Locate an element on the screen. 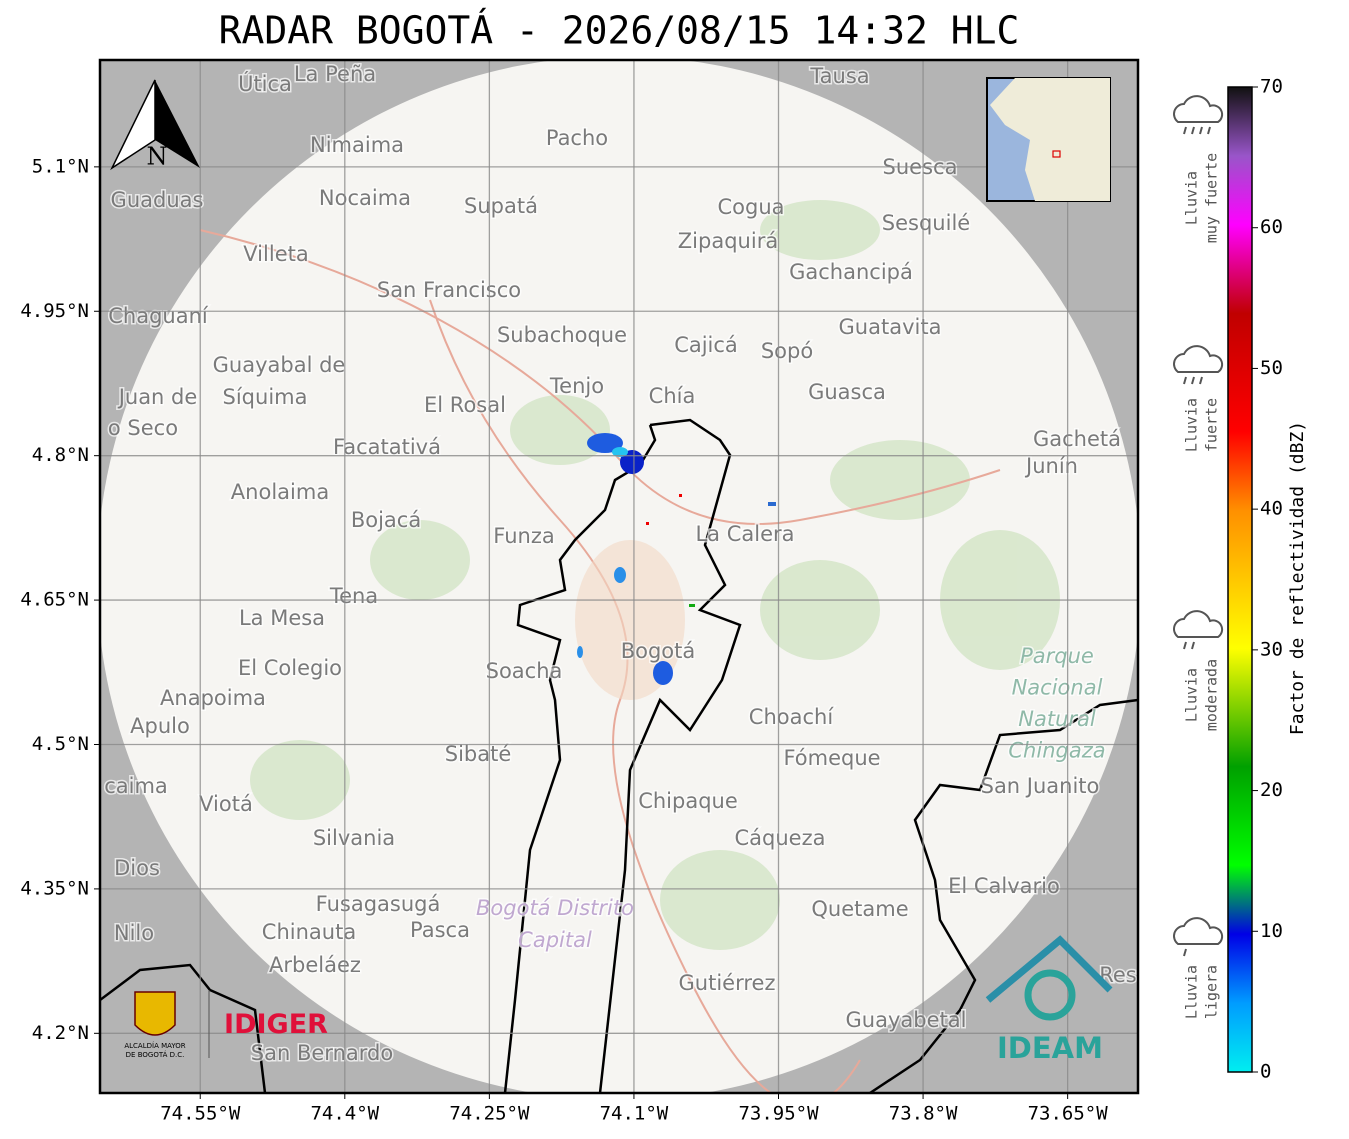  place-label: La Calera is located at coordinates (744, 534).